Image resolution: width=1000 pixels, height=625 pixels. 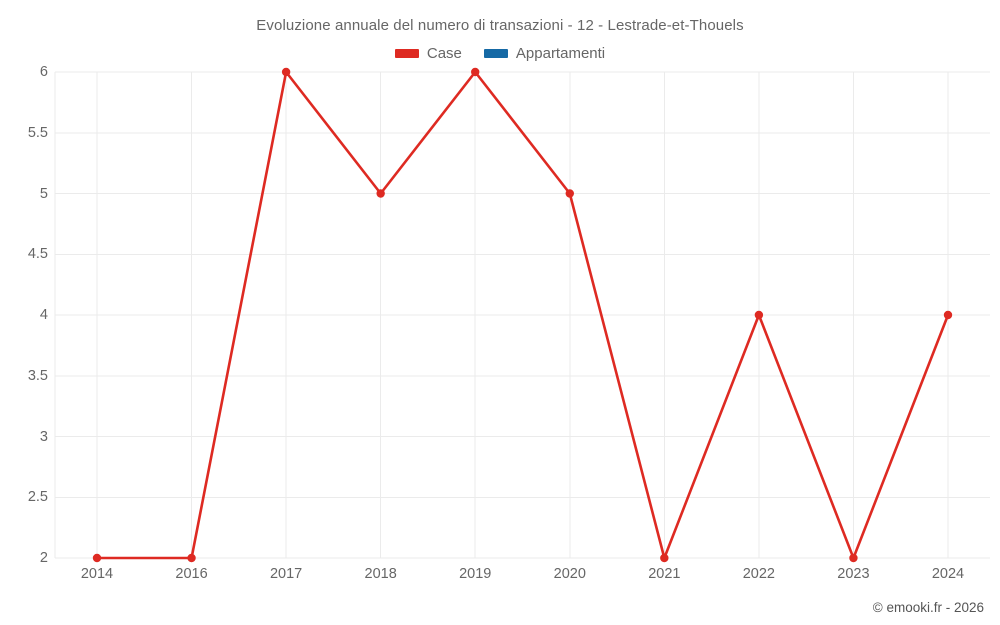 What do you see at coordinates (191, 574) in the screenshot?
I see `x-axis-tick-label: 2016` at bounding box center [191, 574].